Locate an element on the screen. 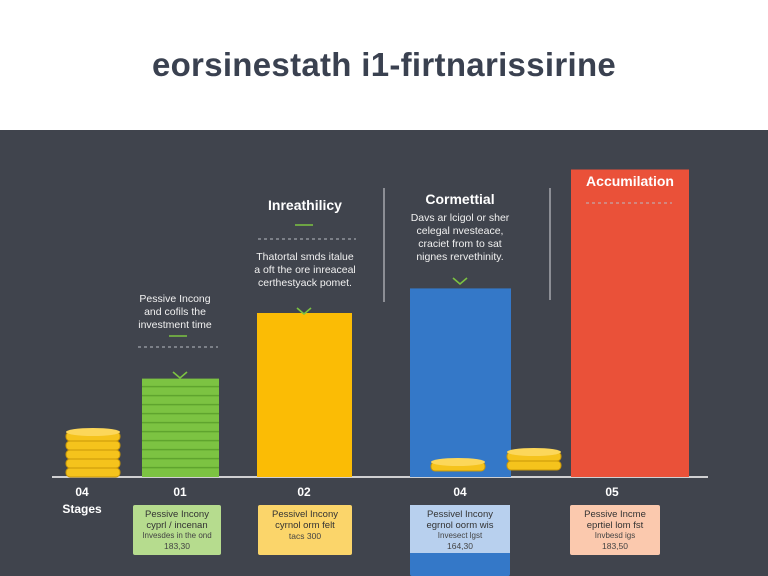 This screenshot has height=576, width=768. annotation-3-line-1: Davs ar lcigol or sher is located at coordinates (460, 218).